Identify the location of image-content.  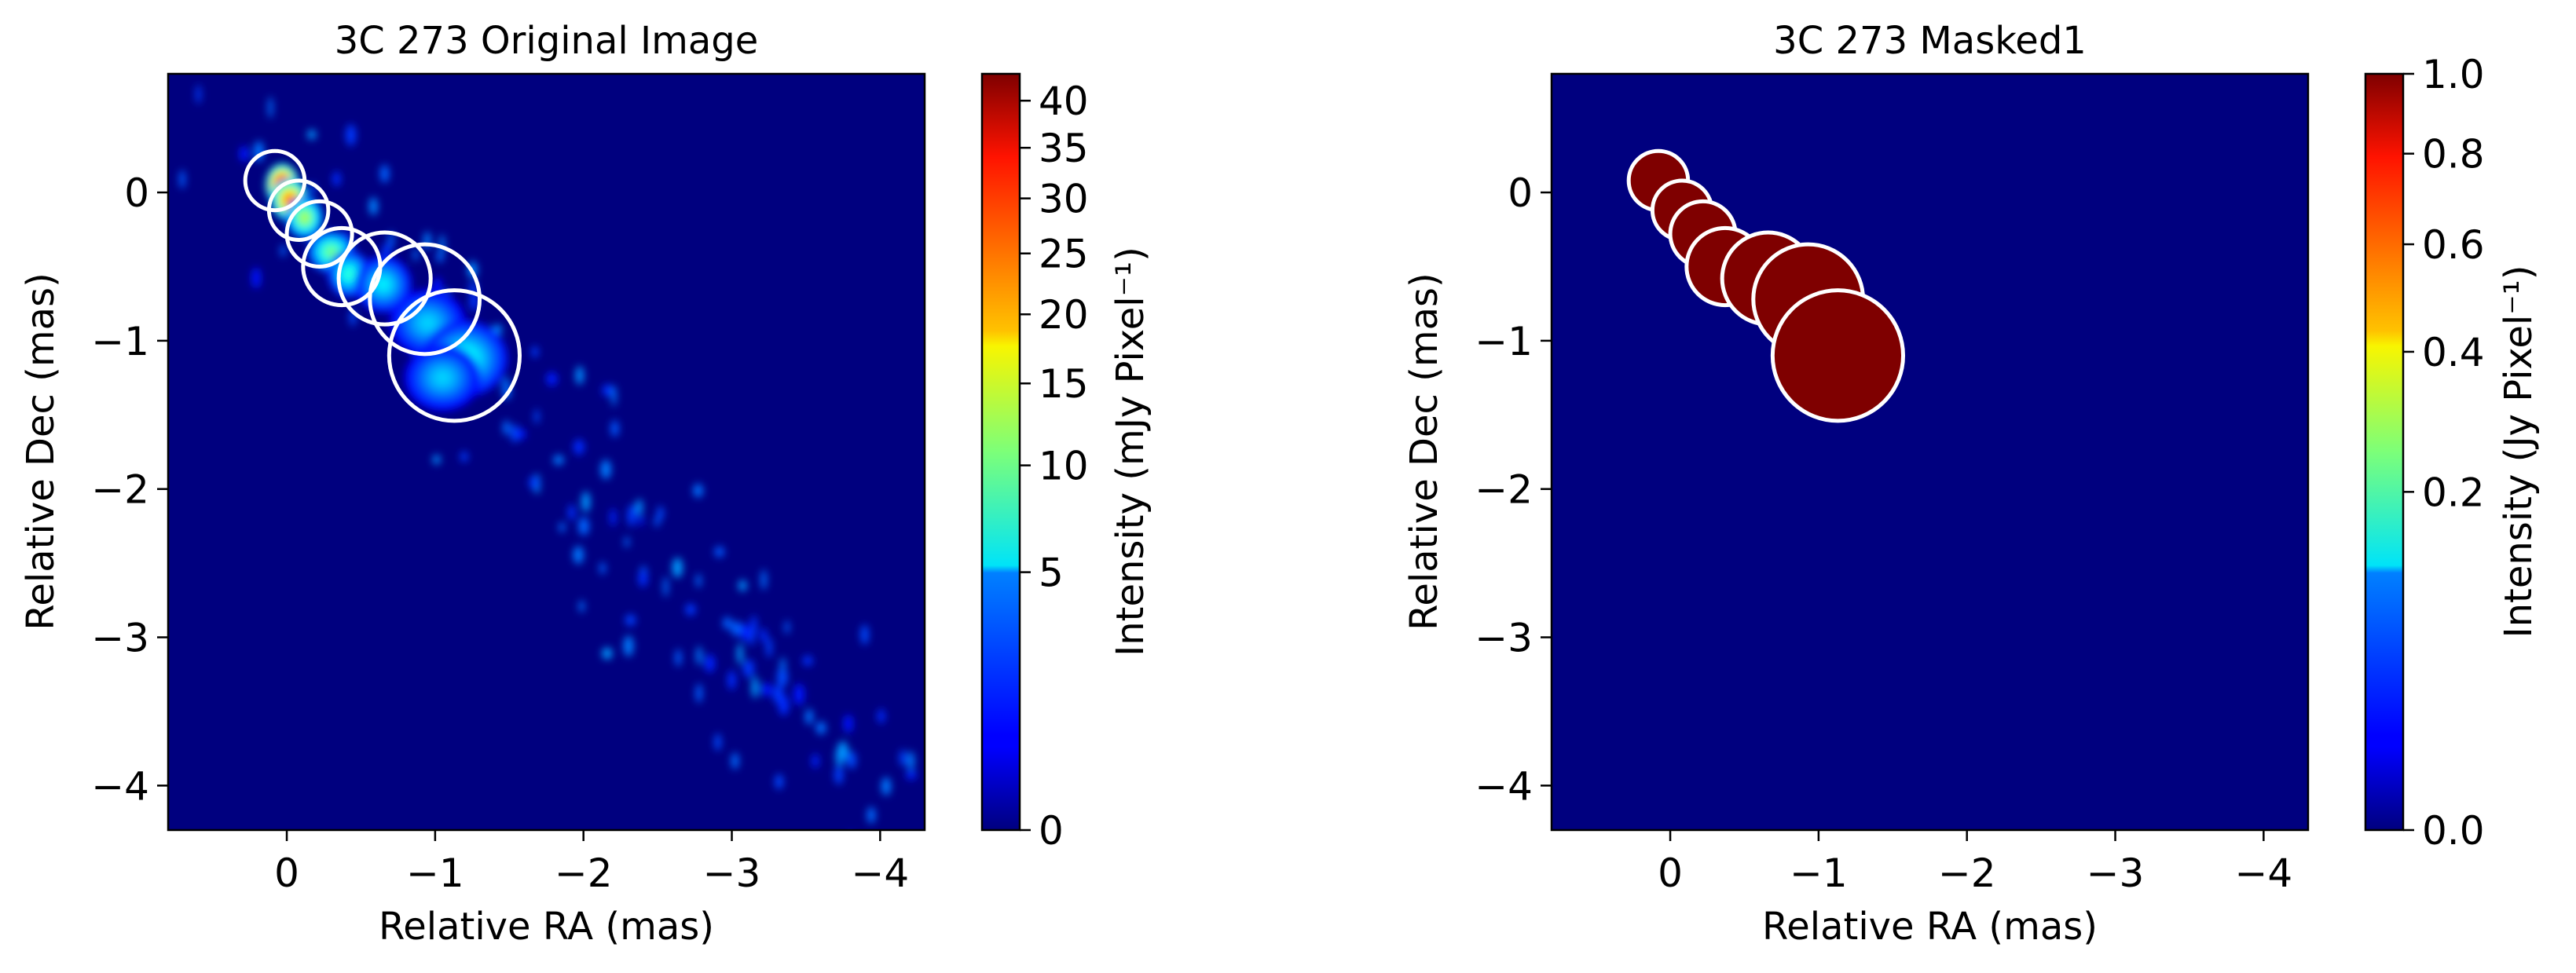
(1766, 285).